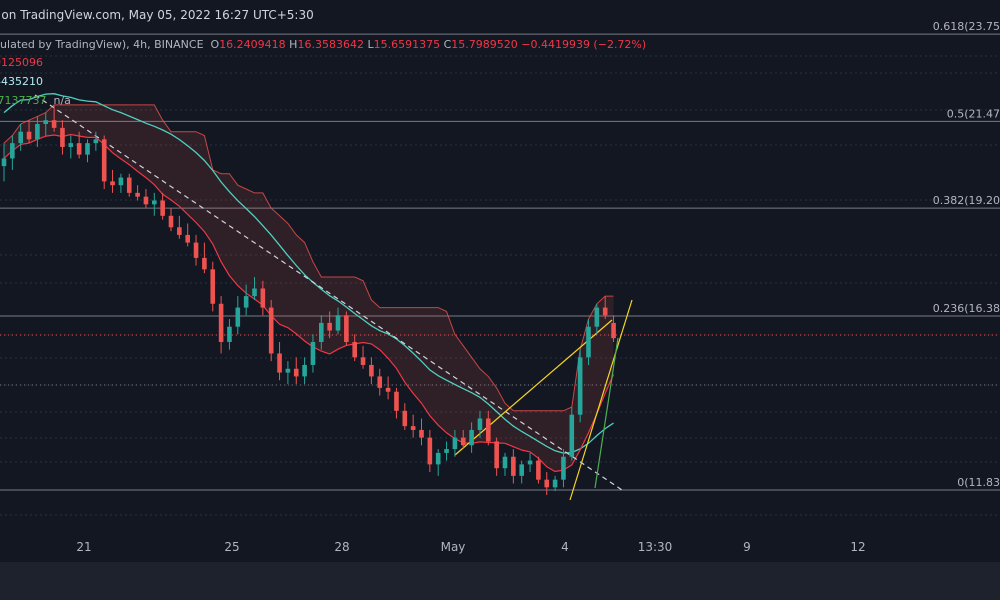 Image resolution: width=1000 pixels, height=600 pixels. What do you see at coordinates (584, 44) in the screenshot?
I see `legend-change: −0.4419939 (−2.72%)` at bounding box center [584, 44].